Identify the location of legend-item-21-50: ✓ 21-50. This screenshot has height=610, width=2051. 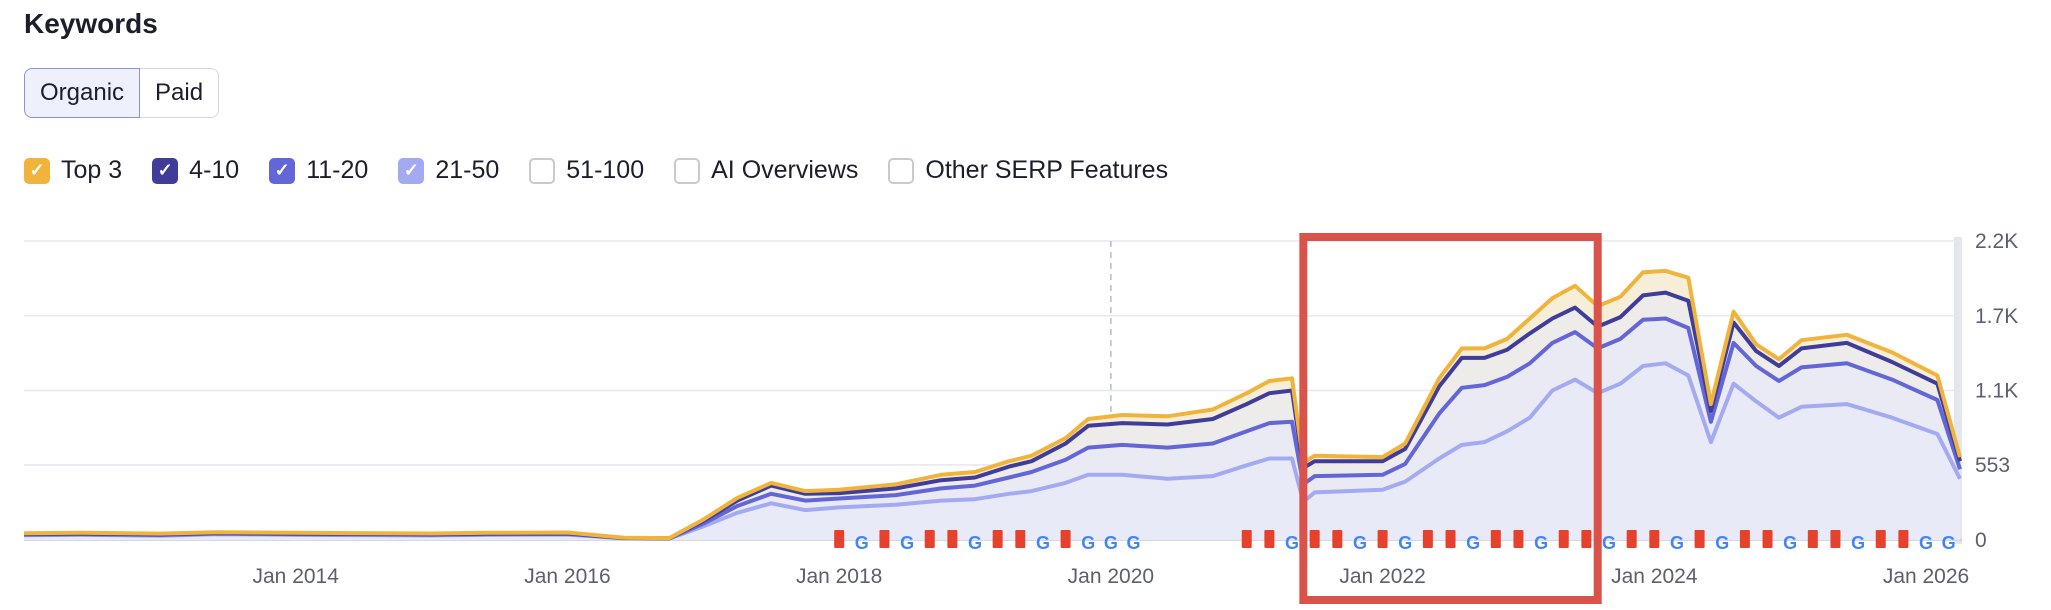
(448, 170).